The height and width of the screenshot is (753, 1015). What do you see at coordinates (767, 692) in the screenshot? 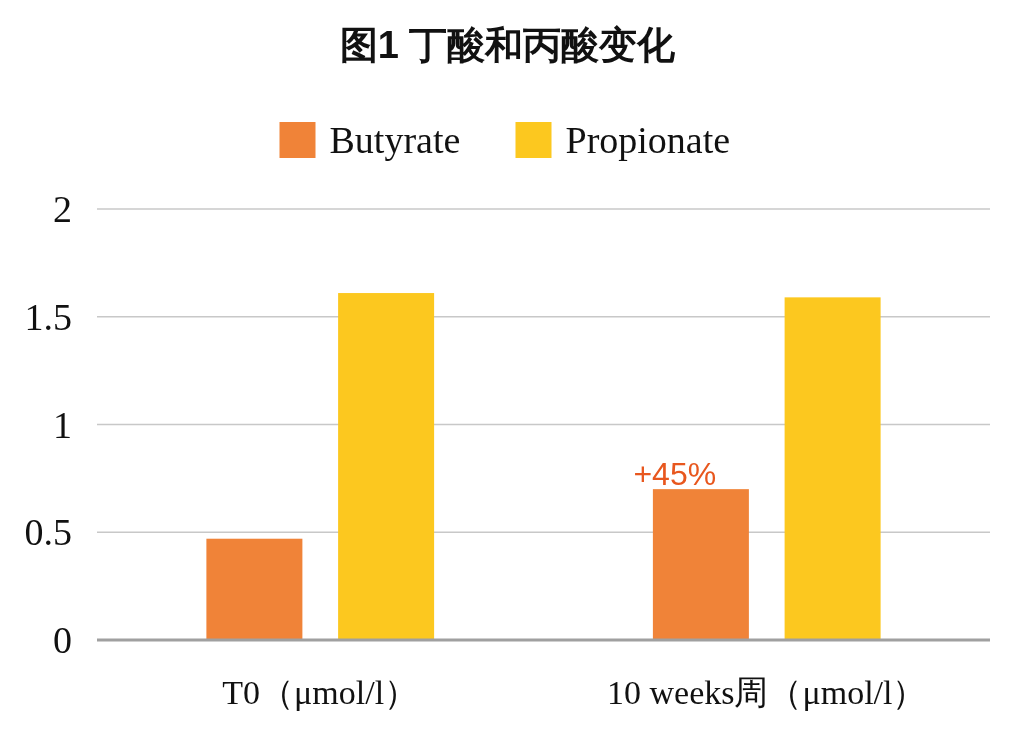
I see `x-tick-label: 10 weeks周（μmol/l）` at bounding box center [767, 692].